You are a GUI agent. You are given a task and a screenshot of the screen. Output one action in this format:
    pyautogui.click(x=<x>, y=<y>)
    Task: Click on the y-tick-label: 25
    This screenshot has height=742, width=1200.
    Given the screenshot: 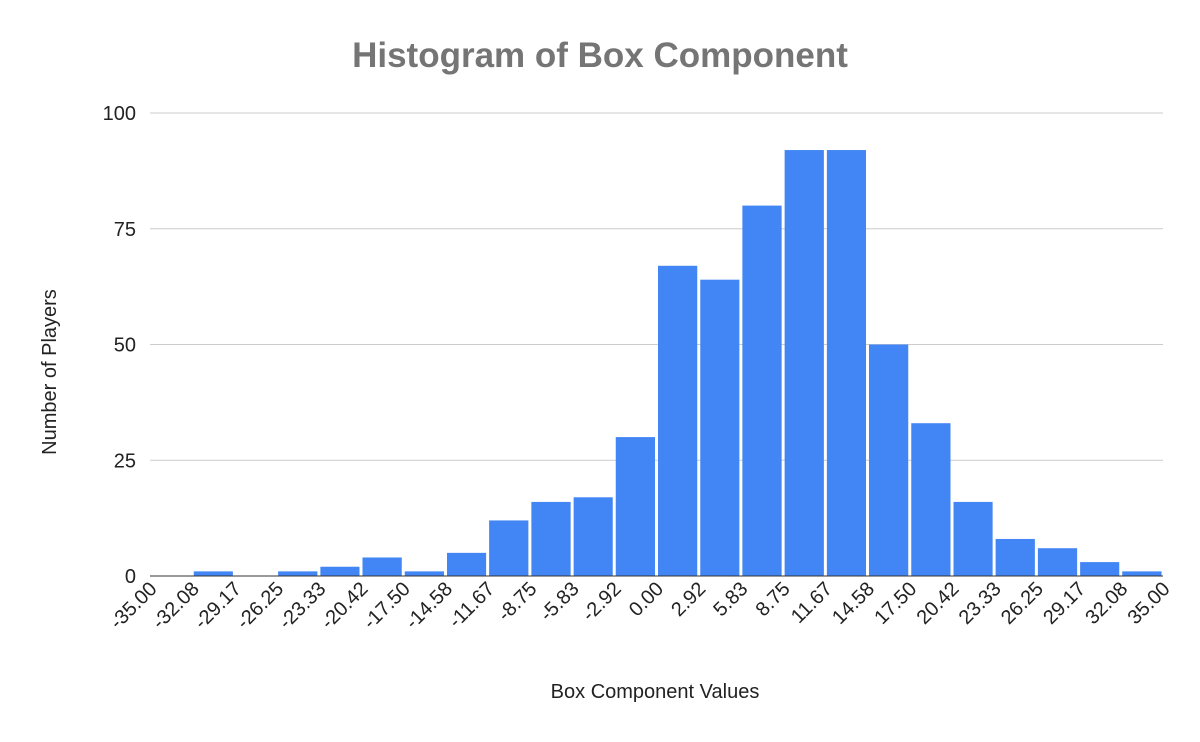 What is the action you would take?
    pyautogui.click(x=125, y=461)
    